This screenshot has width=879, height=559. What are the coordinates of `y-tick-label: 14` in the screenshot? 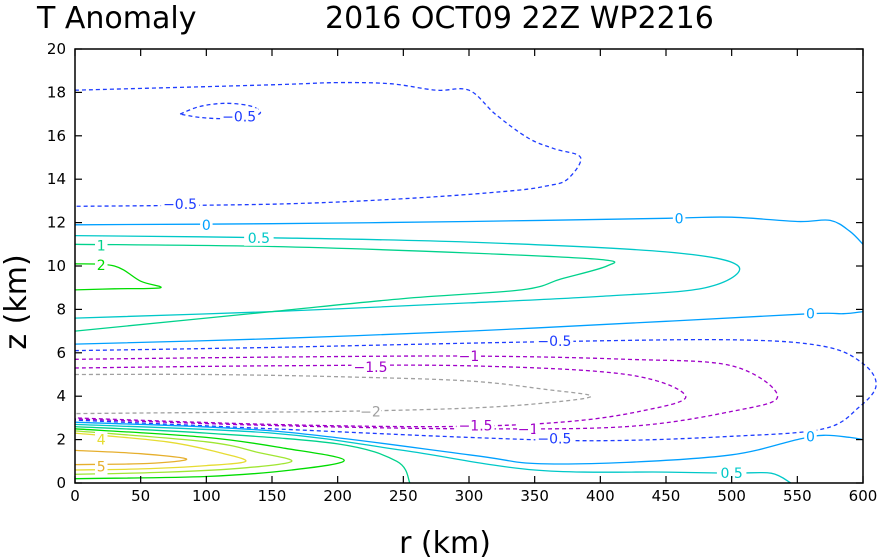 It's located at (56, 179).